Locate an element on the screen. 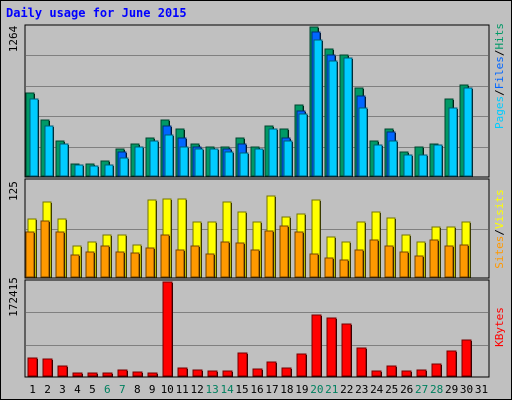  day-tick-label: 17 is located at coordinates (271, 389).